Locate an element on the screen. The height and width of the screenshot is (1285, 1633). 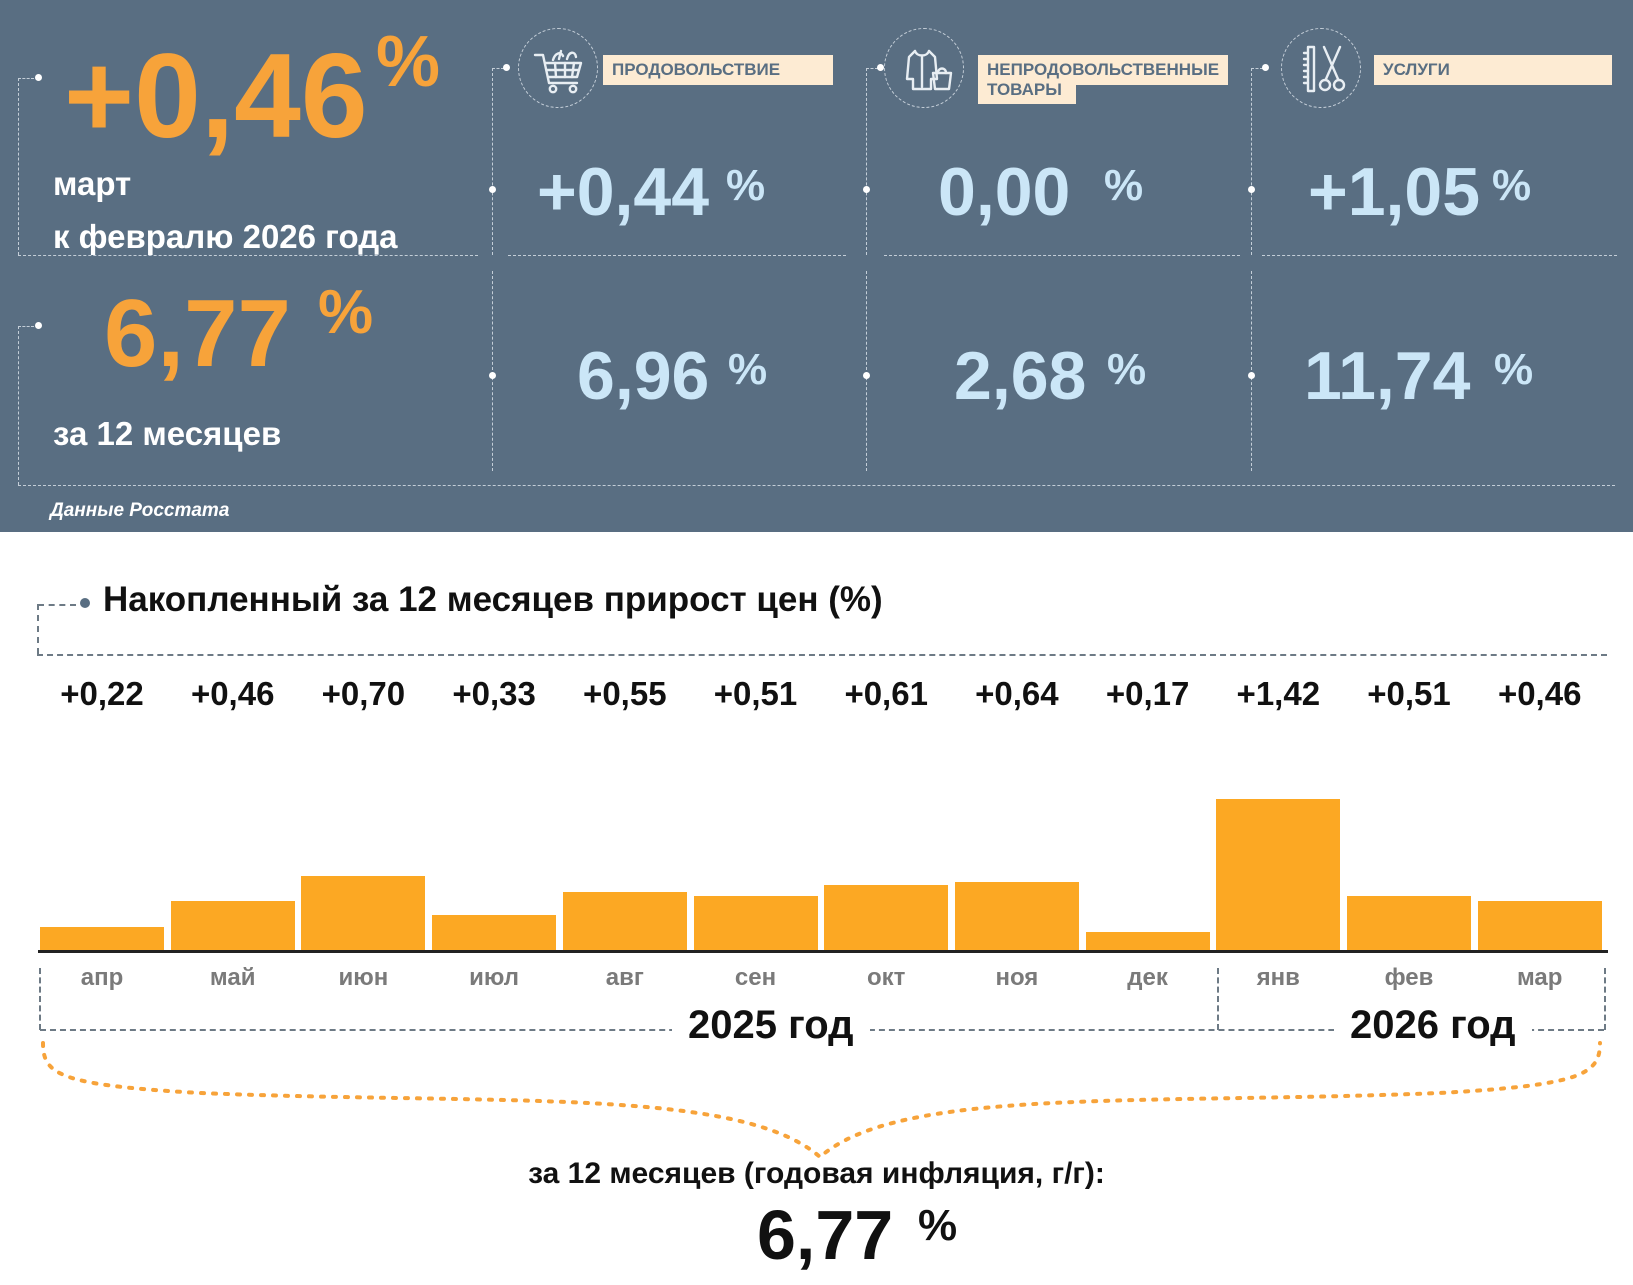
data-source: Данные Росстата is located at coordinates (140, 510).